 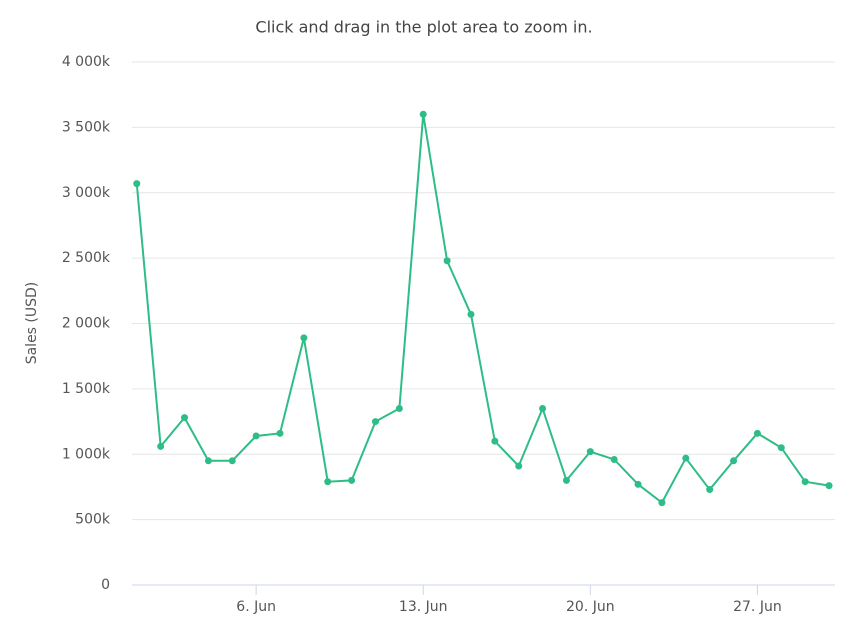 I want to click on y-tick-label: 4 000k, so click(x=86, y=62).